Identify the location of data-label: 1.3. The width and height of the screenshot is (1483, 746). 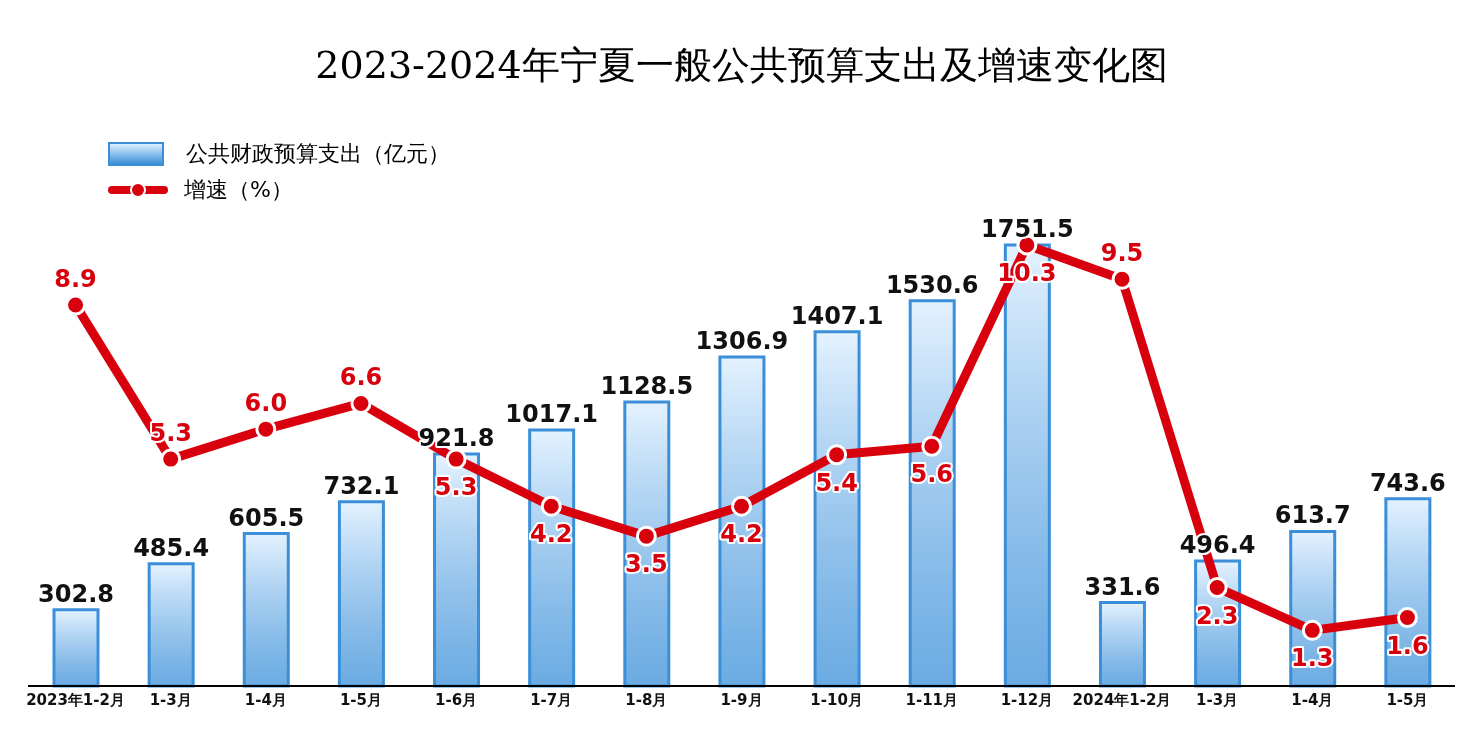
(1312, 658).